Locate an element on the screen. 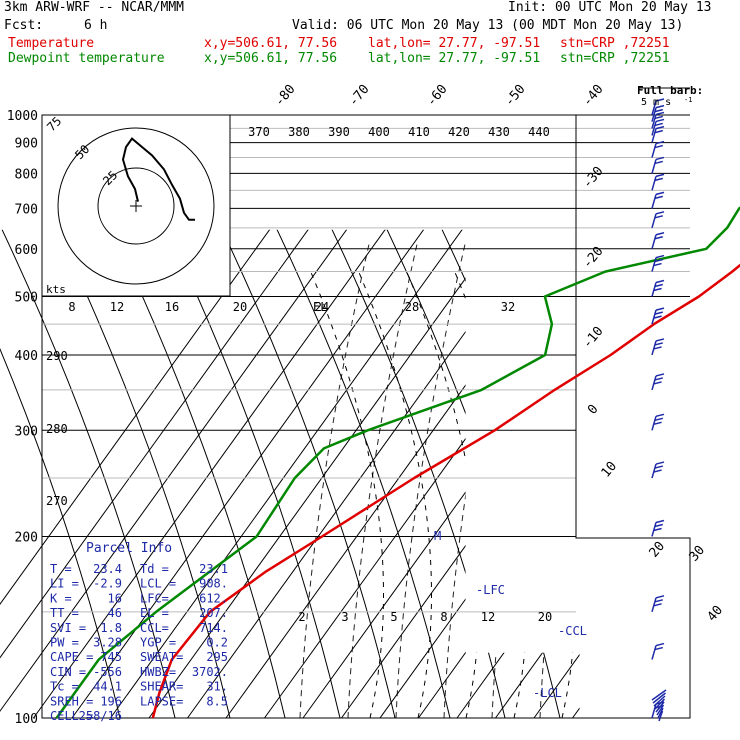  isotherm-label: -40 is located at coordinates (593, 96).